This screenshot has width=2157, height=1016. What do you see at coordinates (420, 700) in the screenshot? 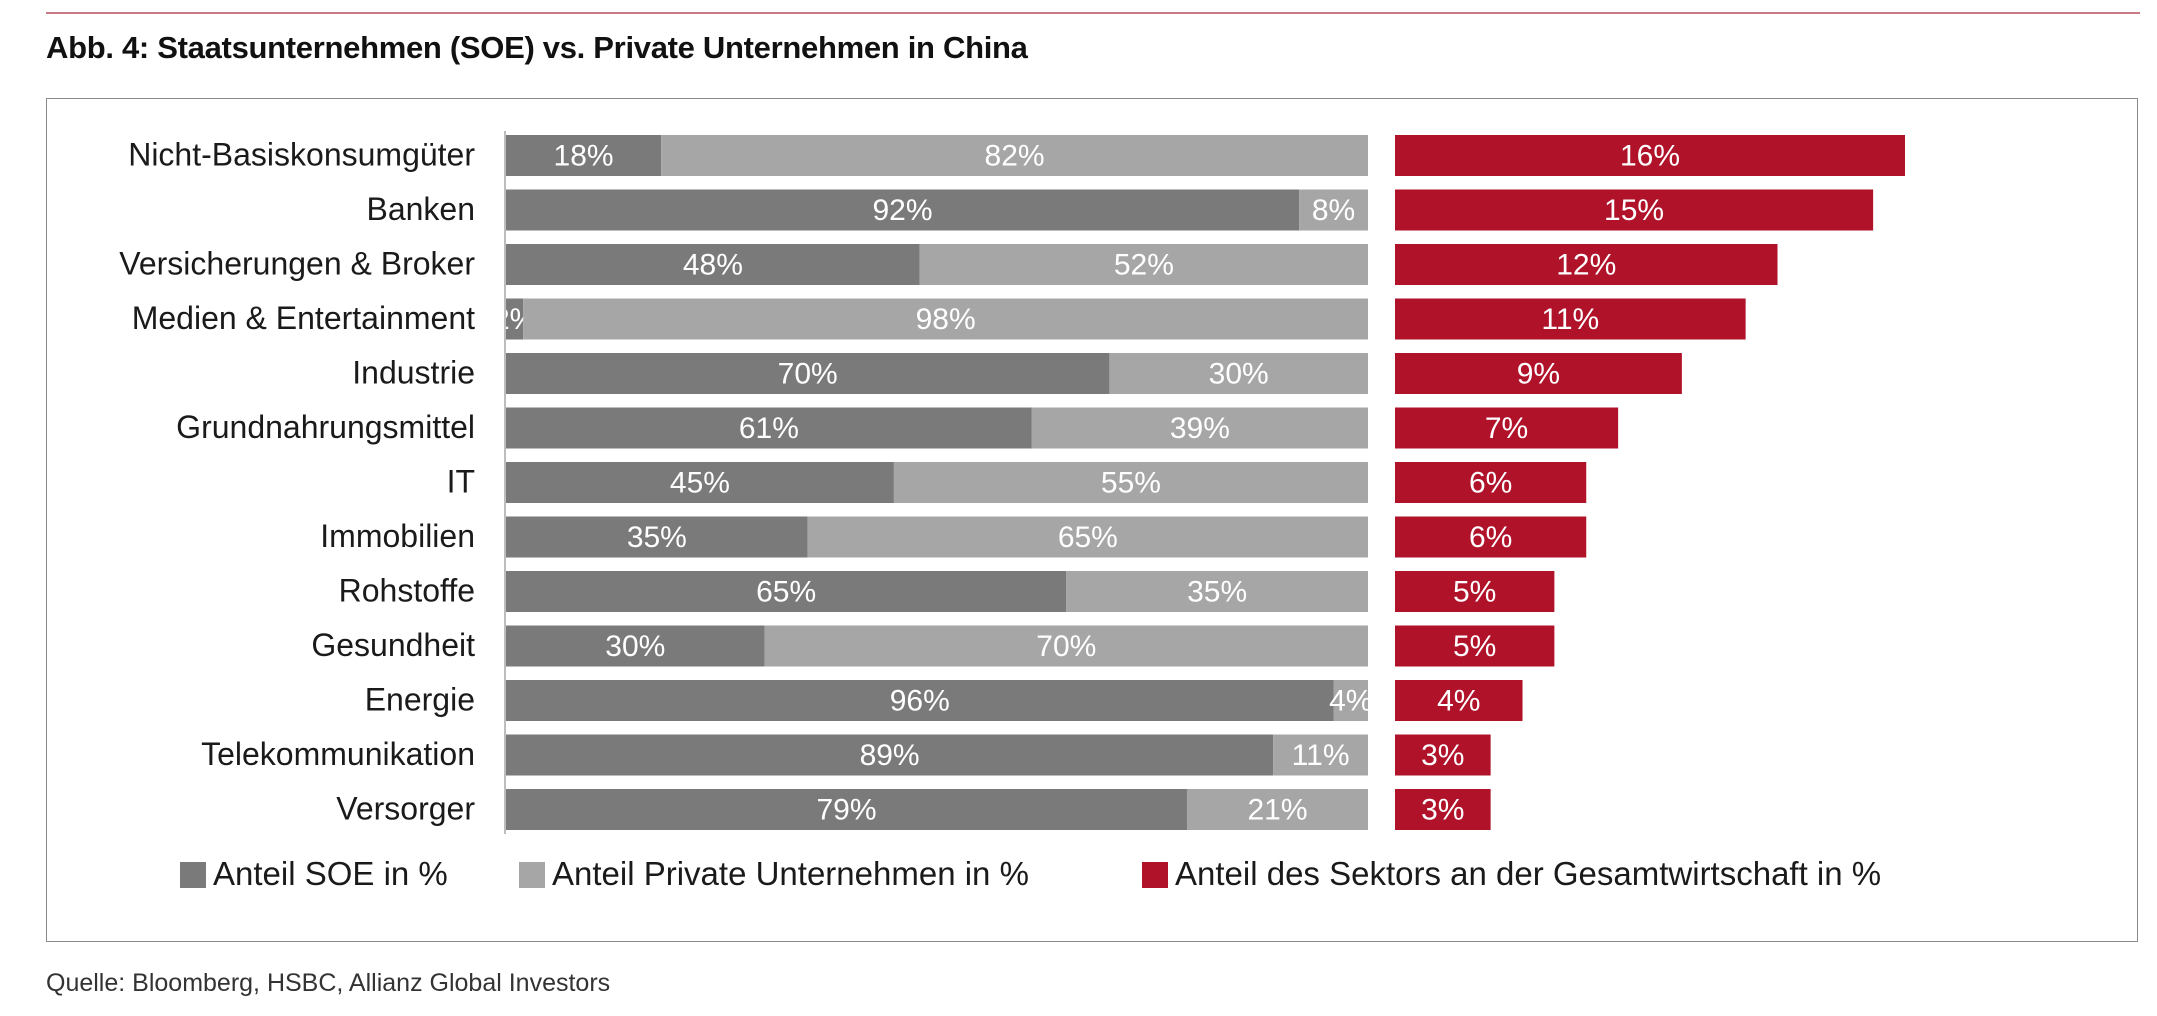
I see `category-label: Energie` at bounding box center [420, 700].